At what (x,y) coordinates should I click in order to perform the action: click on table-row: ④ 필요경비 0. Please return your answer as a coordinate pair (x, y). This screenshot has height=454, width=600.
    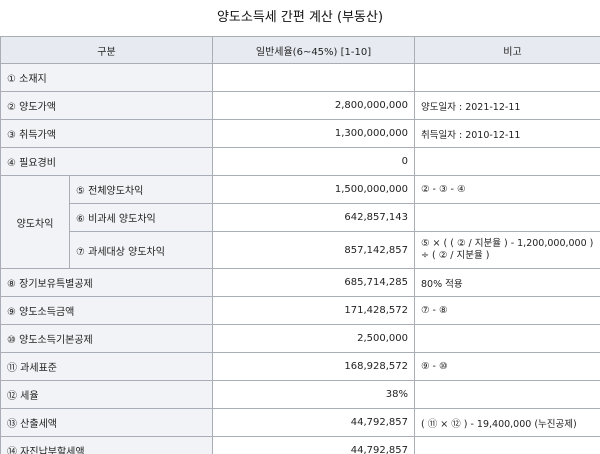
    Looking at the image, I should click on (300, 161).